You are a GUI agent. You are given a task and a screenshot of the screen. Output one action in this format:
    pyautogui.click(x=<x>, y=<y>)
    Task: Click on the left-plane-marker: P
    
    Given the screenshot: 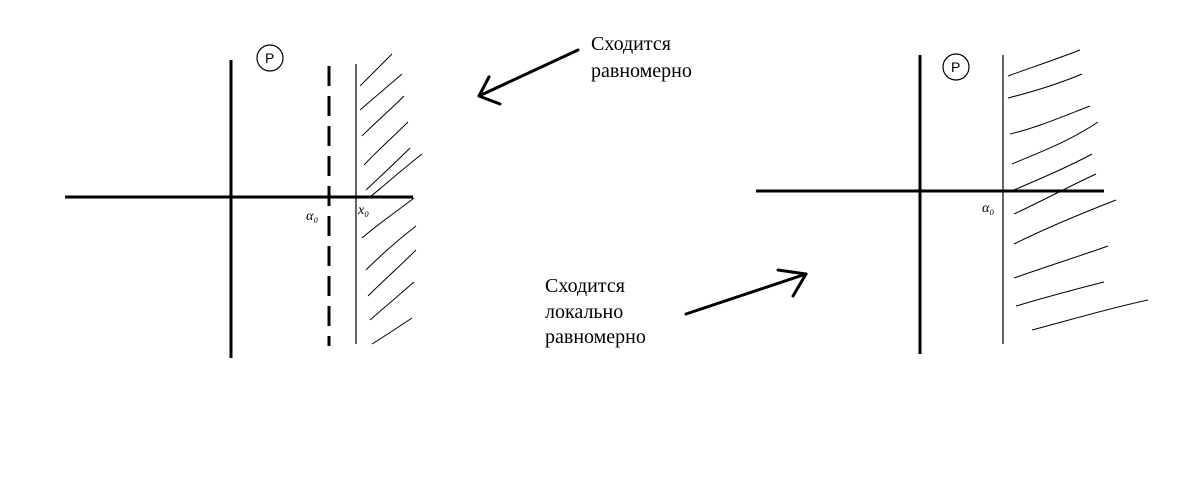 What is the action you would take?
    pyautogui.click(x=270, y=58)
    